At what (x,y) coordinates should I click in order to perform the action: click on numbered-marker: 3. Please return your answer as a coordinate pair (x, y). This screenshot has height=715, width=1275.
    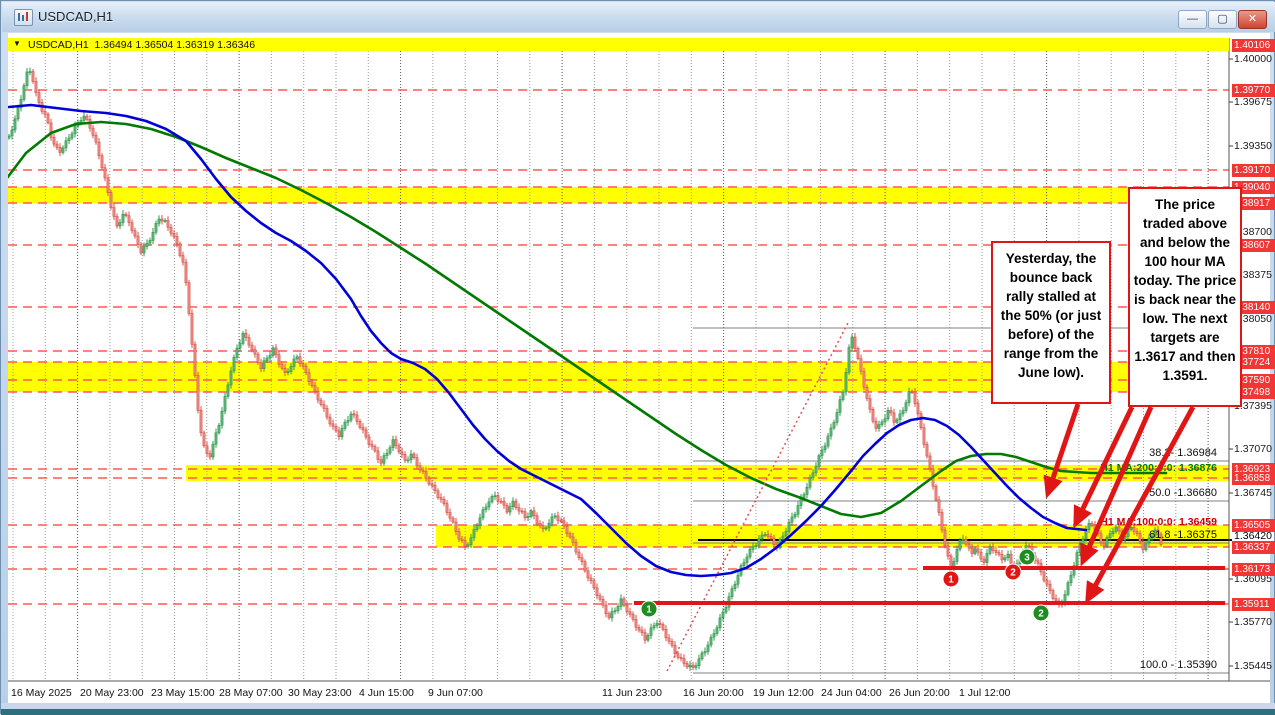
    Looking at the image, I should click on (1027, 557).